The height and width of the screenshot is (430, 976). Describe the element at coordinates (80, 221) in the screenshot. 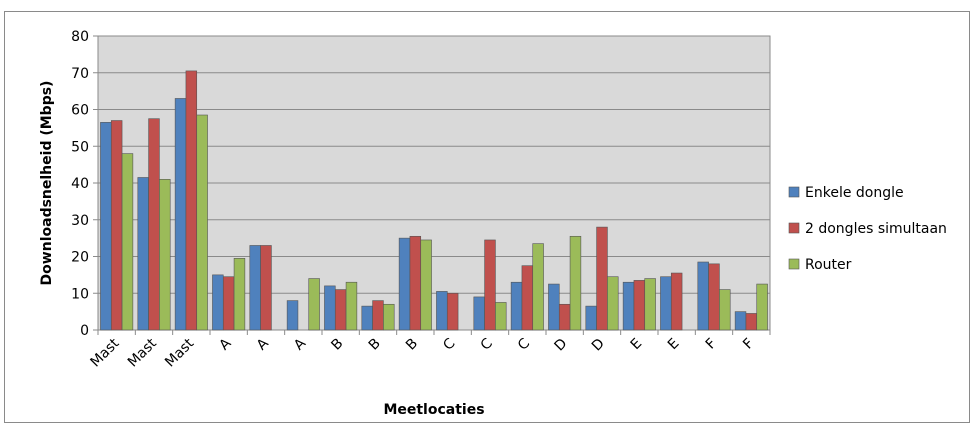

I see `y-tick-label: 30` at that location.